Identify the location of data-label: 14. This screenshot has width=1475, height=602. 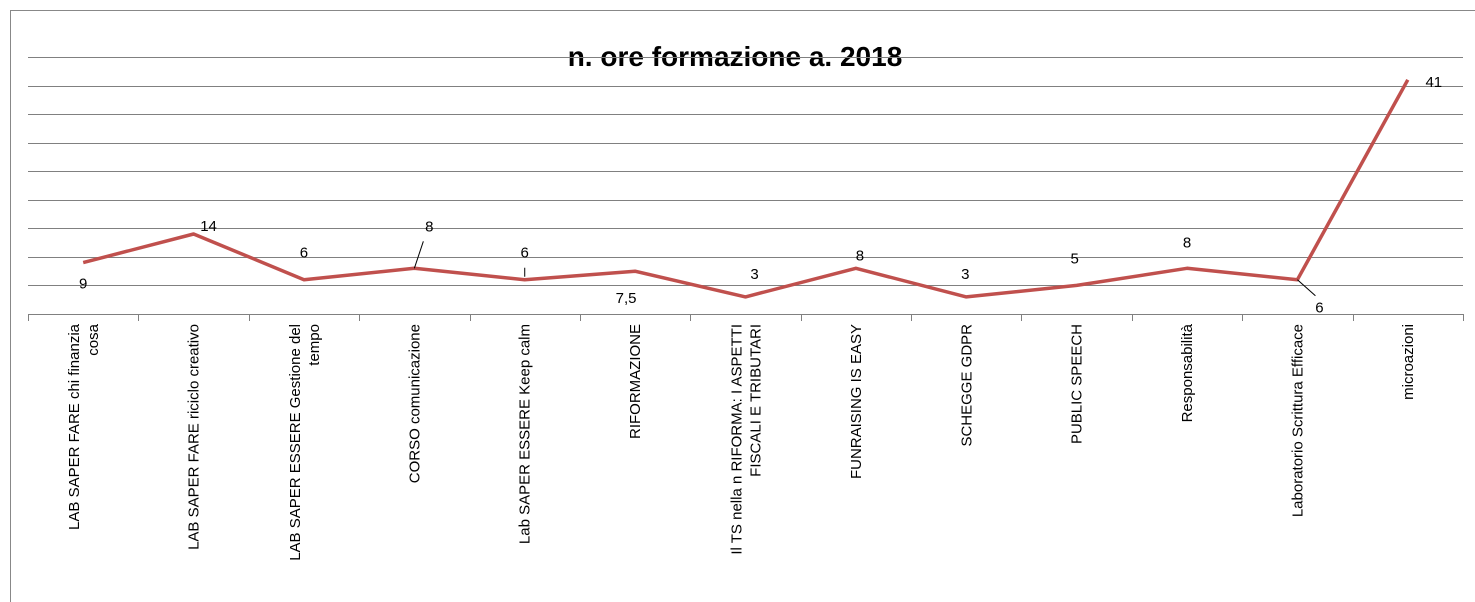
(208, 226).